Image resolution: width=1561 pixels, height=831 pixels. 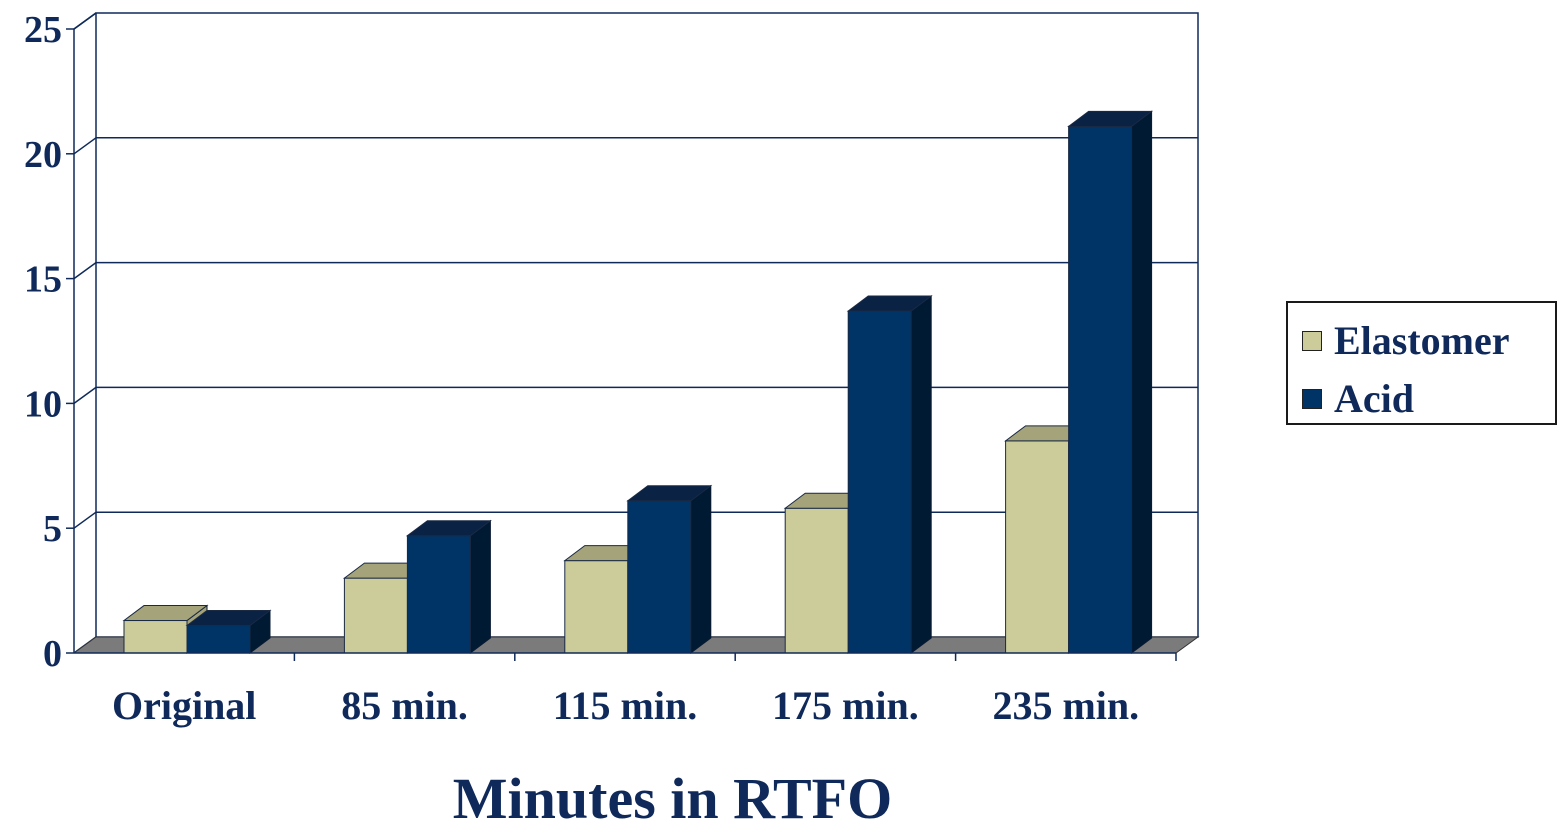 What do you see at coordinates (845, 705) in the screenshot?
I see `x-tick-label: 175 min.` at bounding box center [845, 705].